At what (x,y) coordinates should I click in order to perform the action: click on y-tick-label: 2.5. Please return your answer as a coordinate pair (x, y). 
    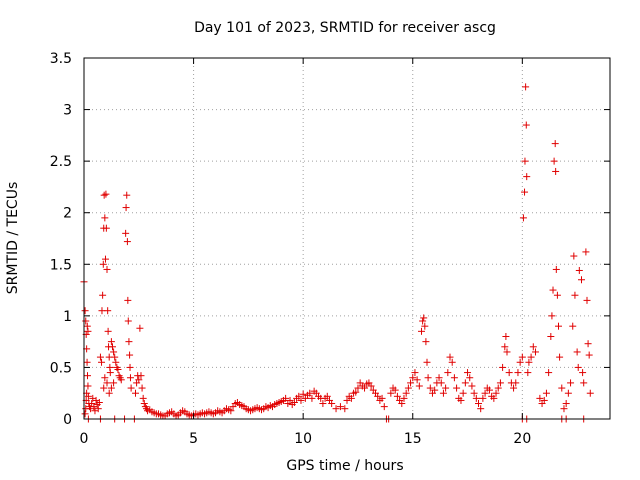
    Looking at the image, I should click on (61, 162).